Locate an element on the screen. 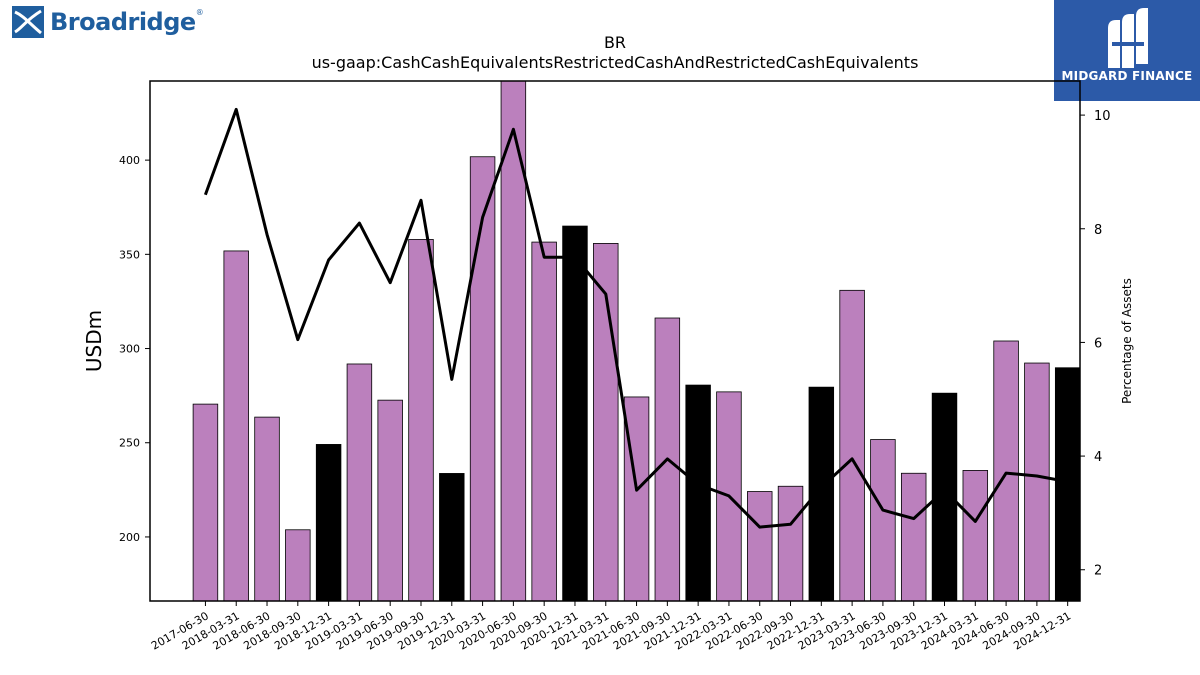 The image size is (1200, 675). y-axis-label: USDm is located at coordinates (94, 341).